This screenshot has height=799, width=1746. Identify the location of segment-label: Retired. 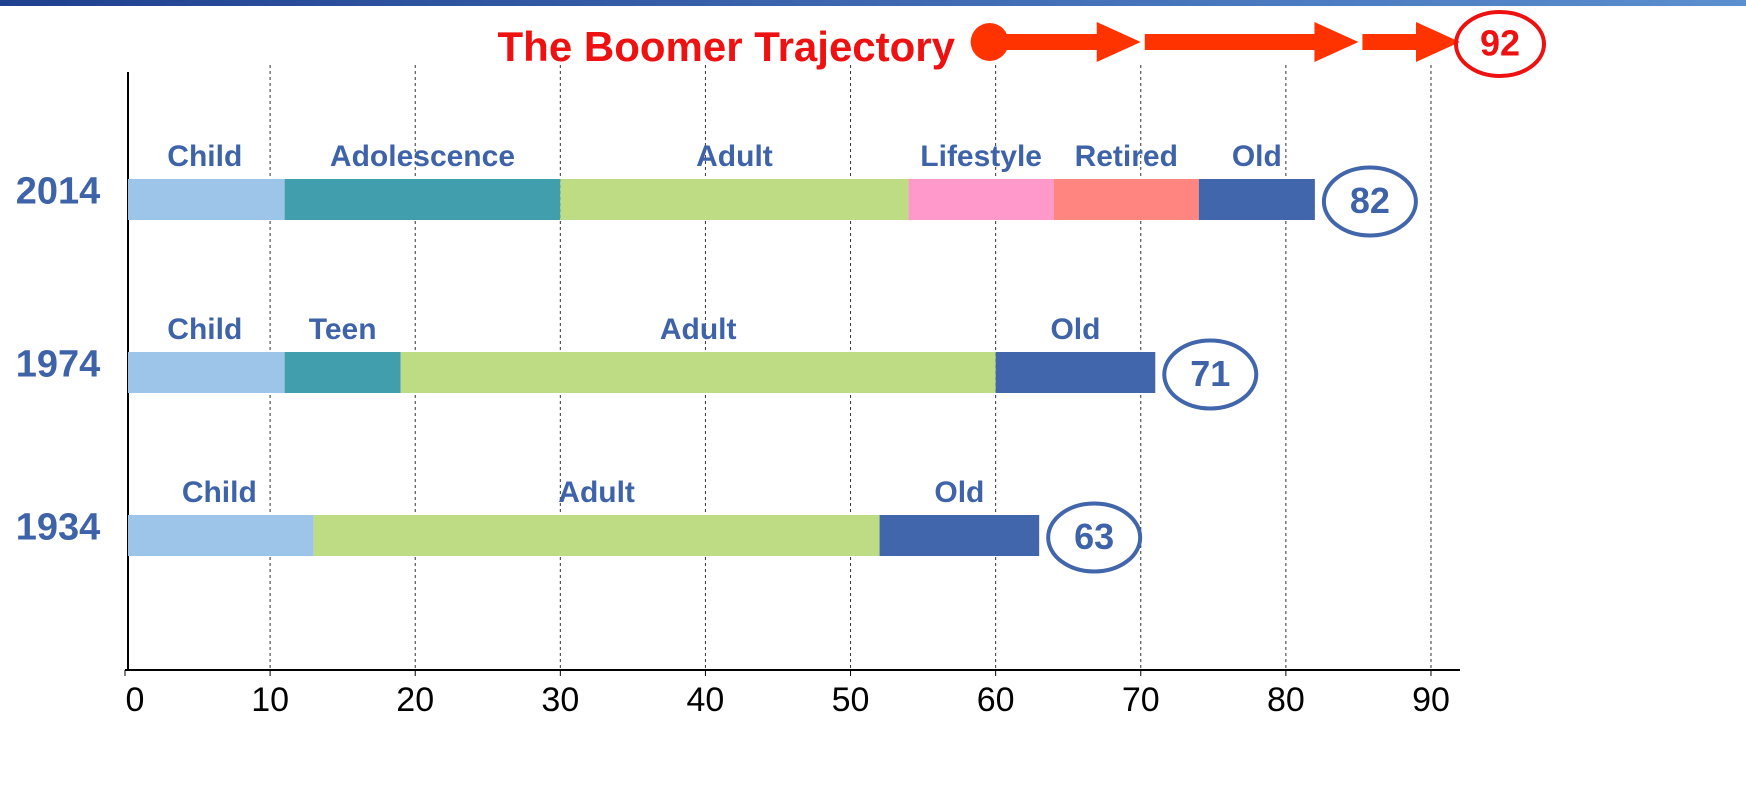
(1126, 156).